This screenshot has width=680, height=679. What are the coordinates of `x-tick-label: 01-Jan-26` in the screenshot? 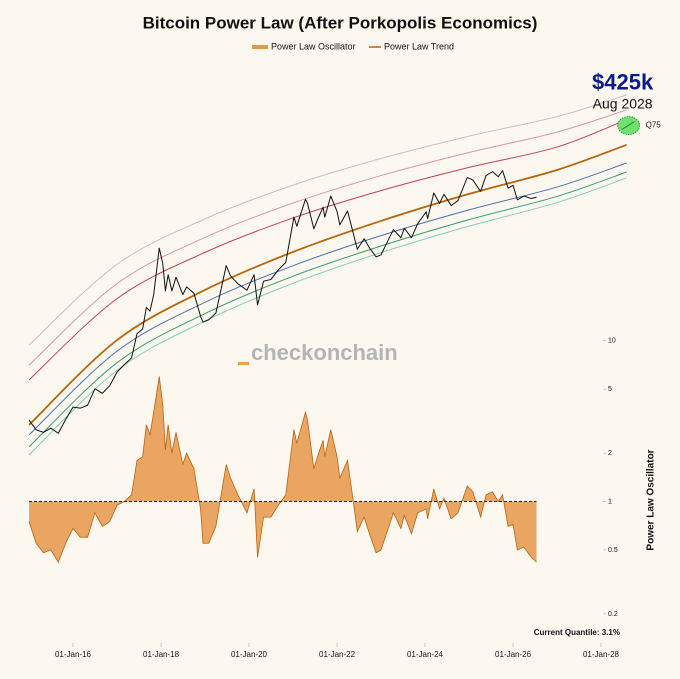 It's located at (513, 654).